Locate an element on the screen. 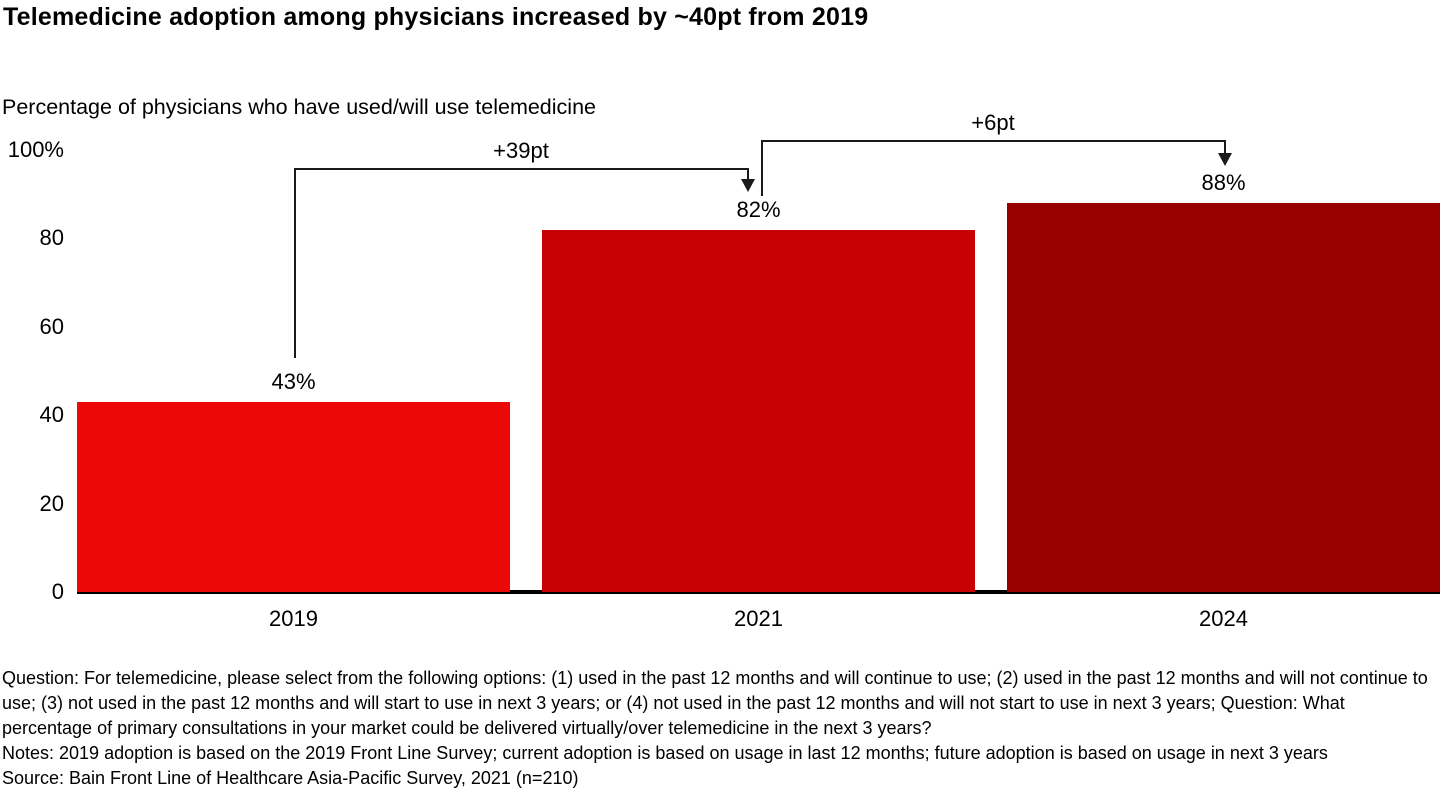 Image resolution: width=1440 pixels, height=810 pixels. y-axis-label-100pct: 100% is located at coordinates (35, 149).